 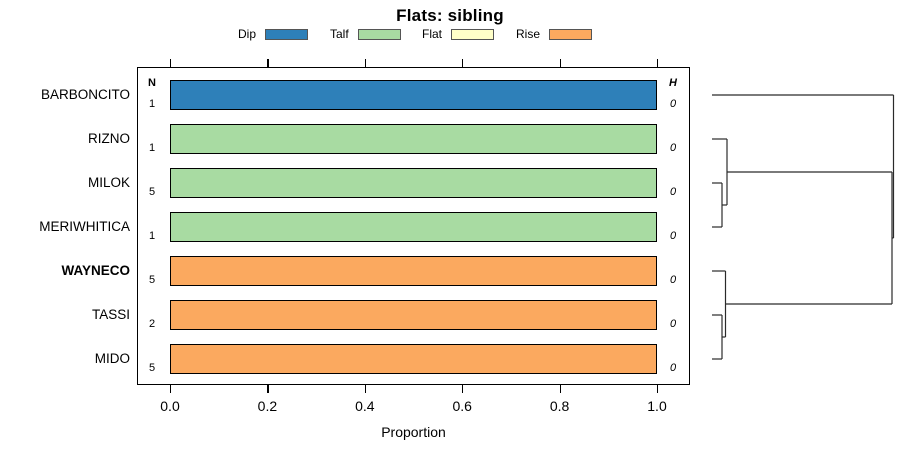 I want to click on bar-barboncito, so click(x=413, y=95).